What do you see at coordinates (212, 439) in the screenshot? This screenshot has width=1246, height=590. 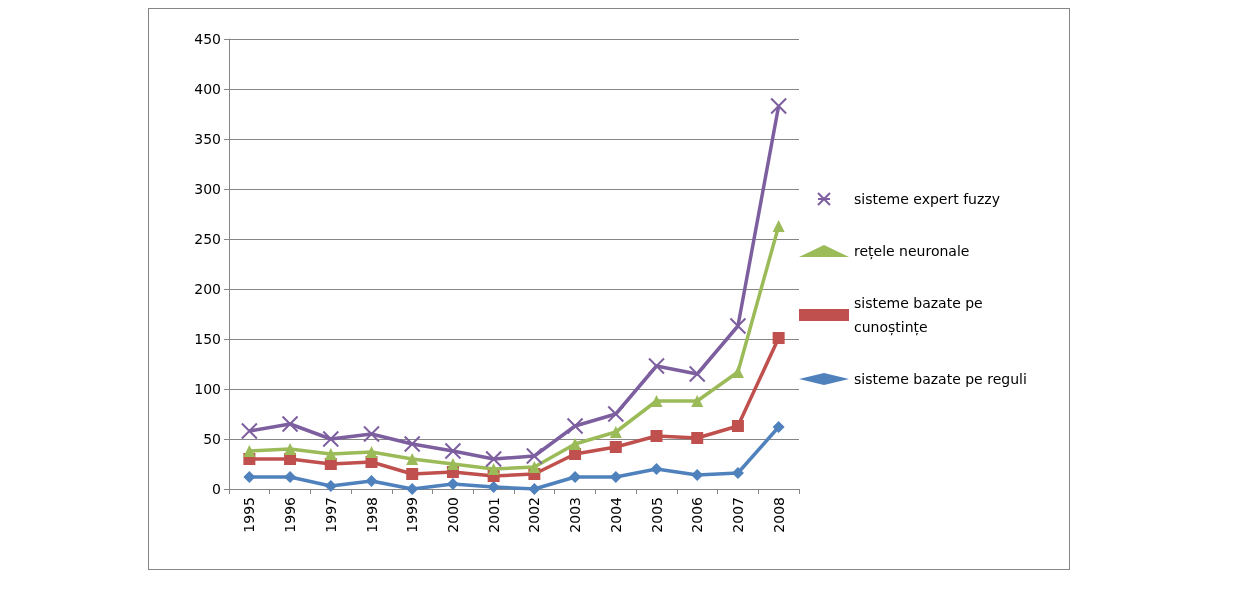 I see `y-tick-label: 50` at bounding box center [212, 439].